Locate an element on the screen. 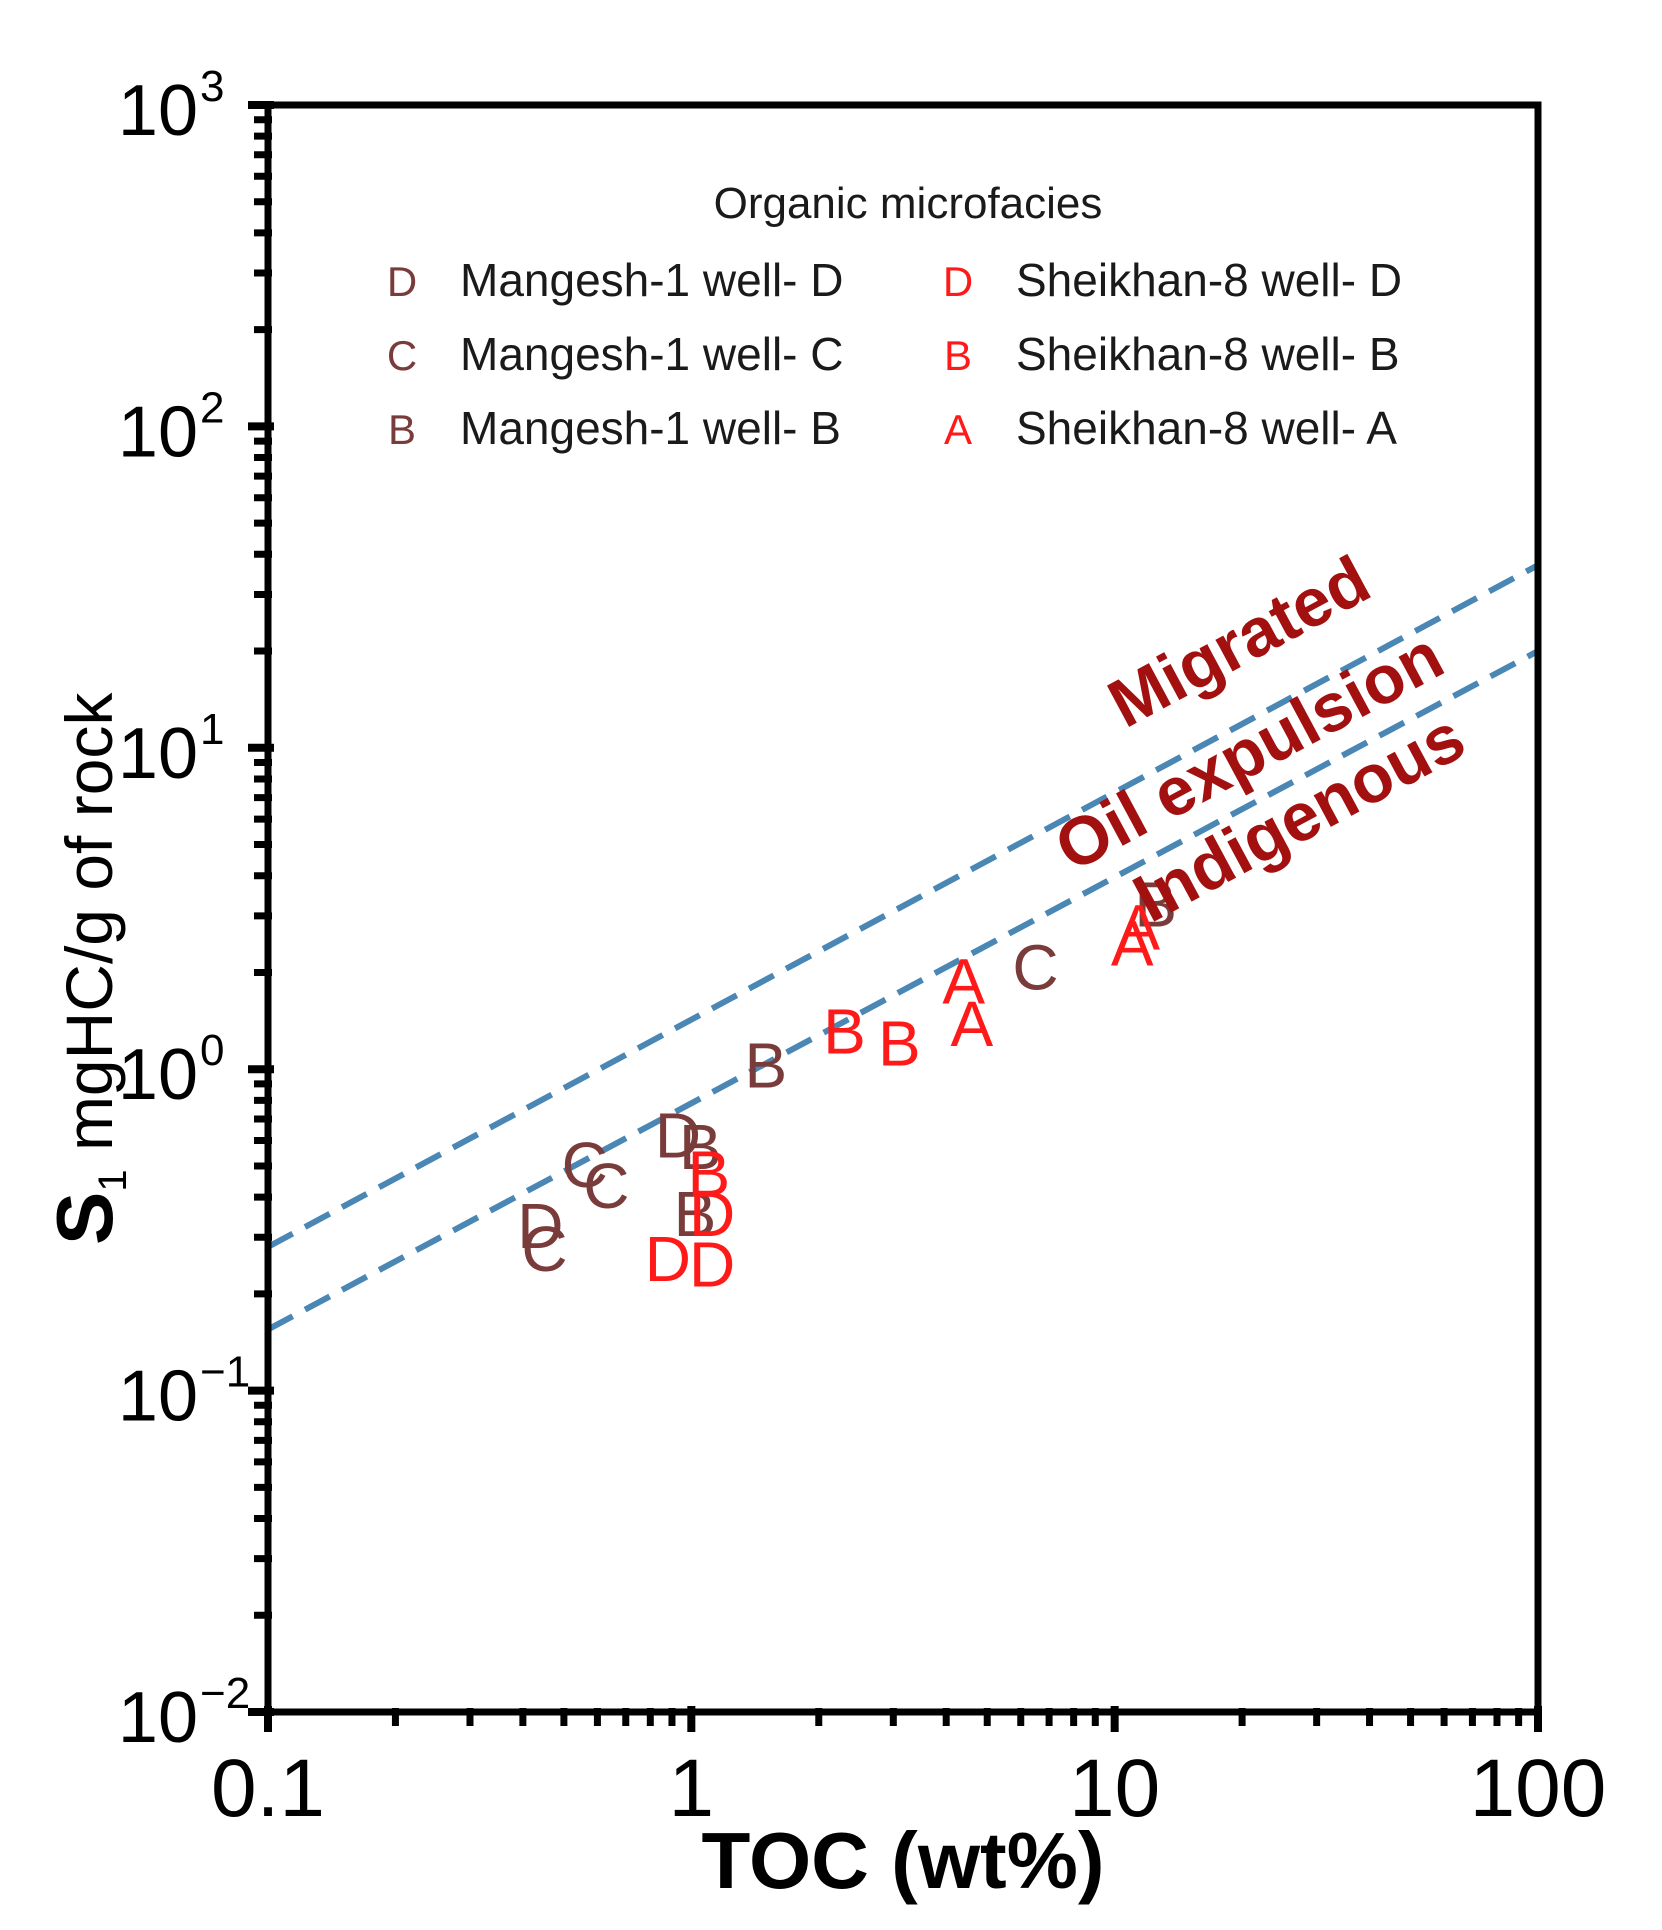  x-tick-label: 100 is located at coordinates (1538, 1788).